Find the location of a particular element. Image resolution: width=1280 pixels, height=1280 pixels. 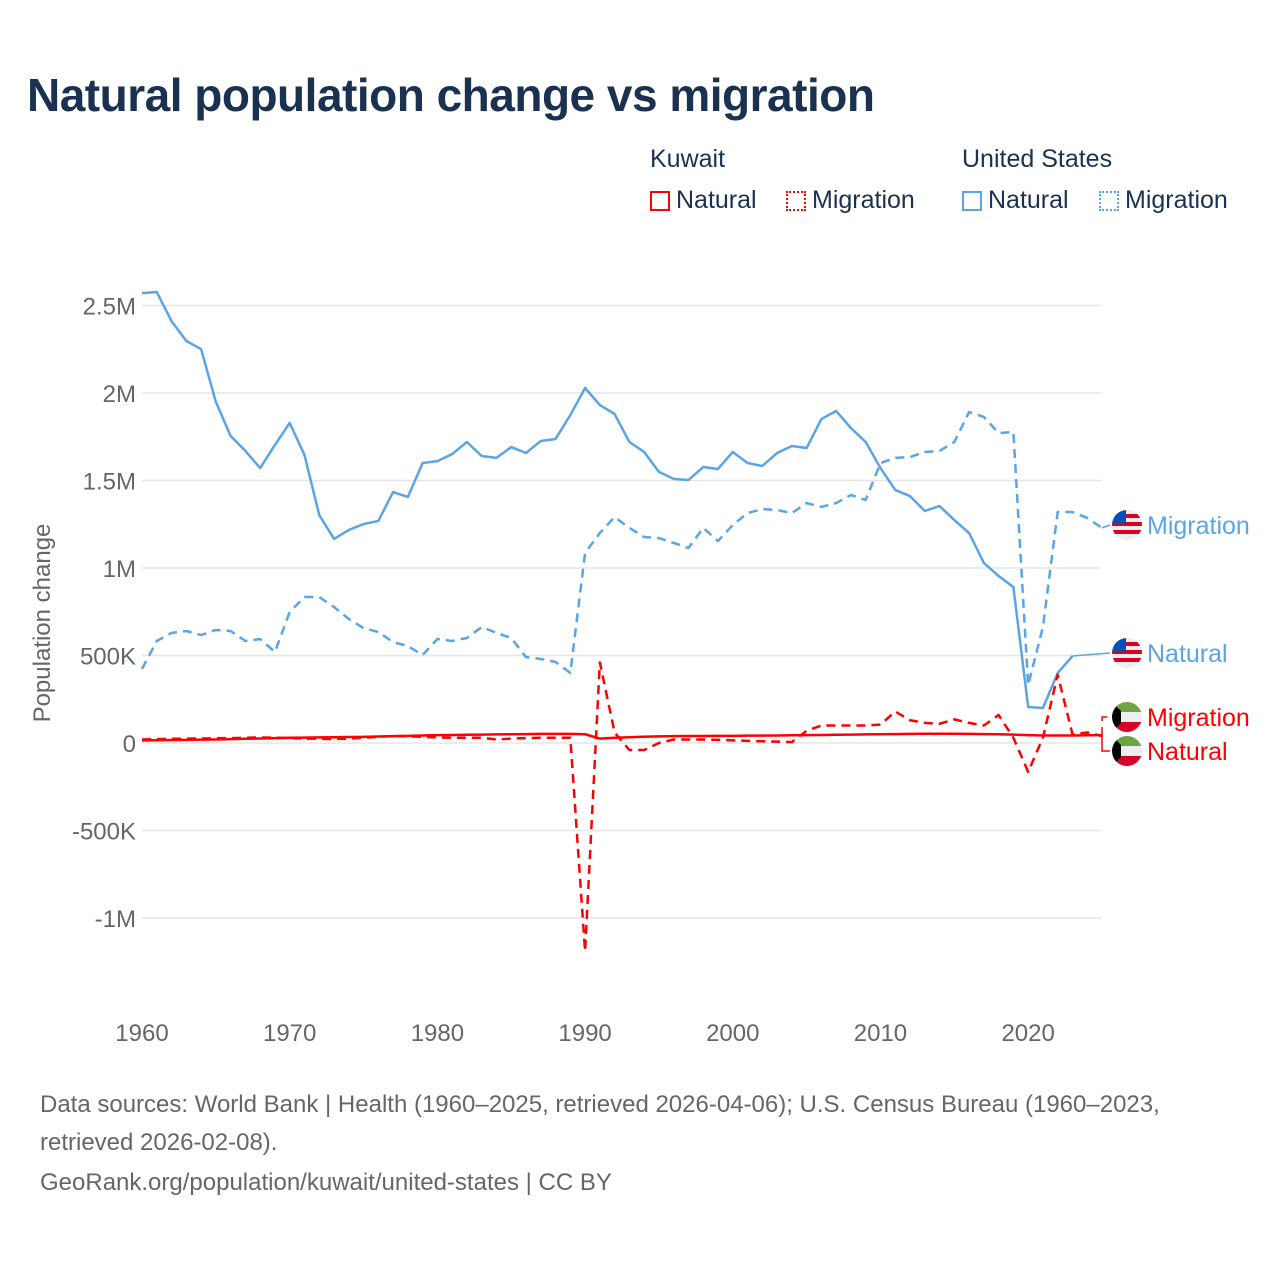

legend-item-kuwait-natural: Natural is located at coordinates (703, 200).